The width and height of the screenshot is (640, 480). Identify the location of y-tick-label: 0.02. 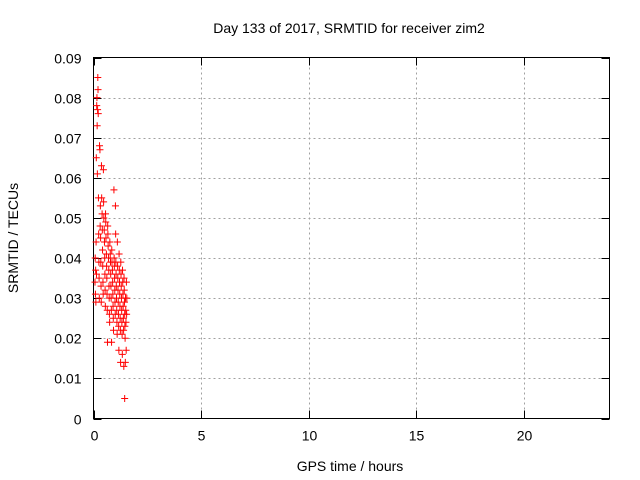
(67, 339).